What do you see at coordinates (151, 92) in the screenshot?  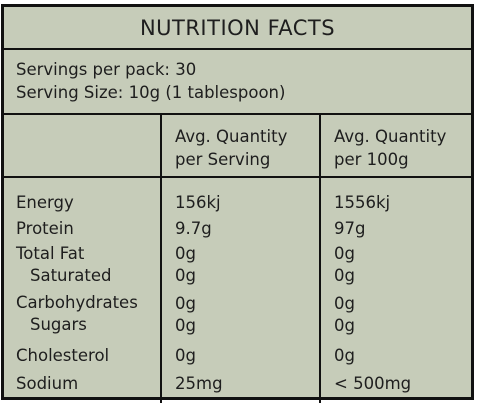 I see `serving-size: Serving Size: 10g (1 tablespoon)` at bounding box center [151, 92].